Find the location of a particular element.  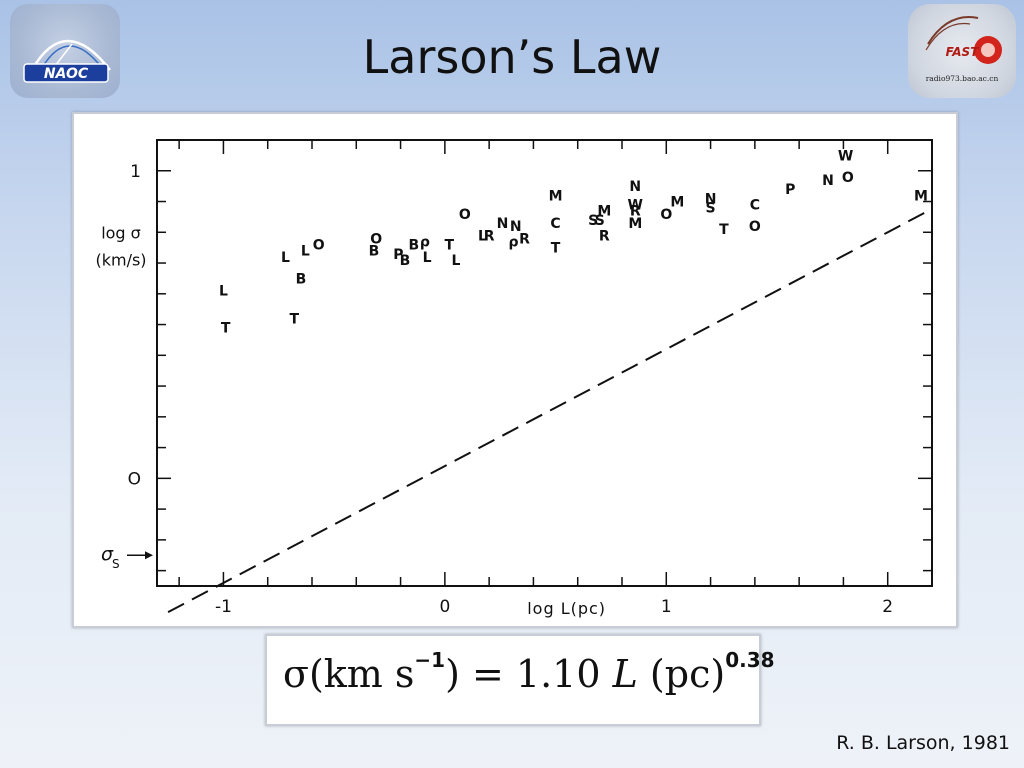

formula-eq: = 1.10 is located at coordinates (536, 674).